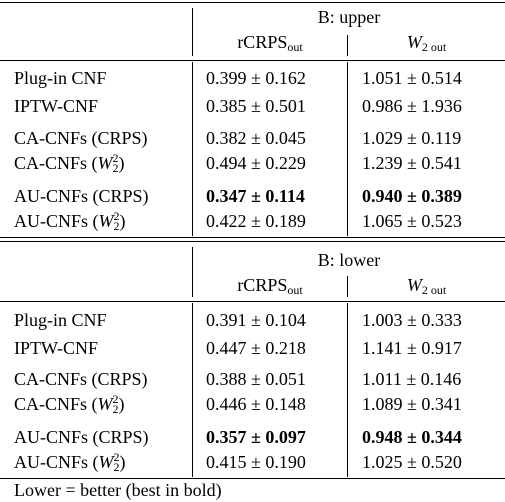 This screenshot has width=505, height=502. What do you see at coordinates (252, 241) in the screenshot?
I see `block-separator-rule-b` at bounding box center [252, 241].